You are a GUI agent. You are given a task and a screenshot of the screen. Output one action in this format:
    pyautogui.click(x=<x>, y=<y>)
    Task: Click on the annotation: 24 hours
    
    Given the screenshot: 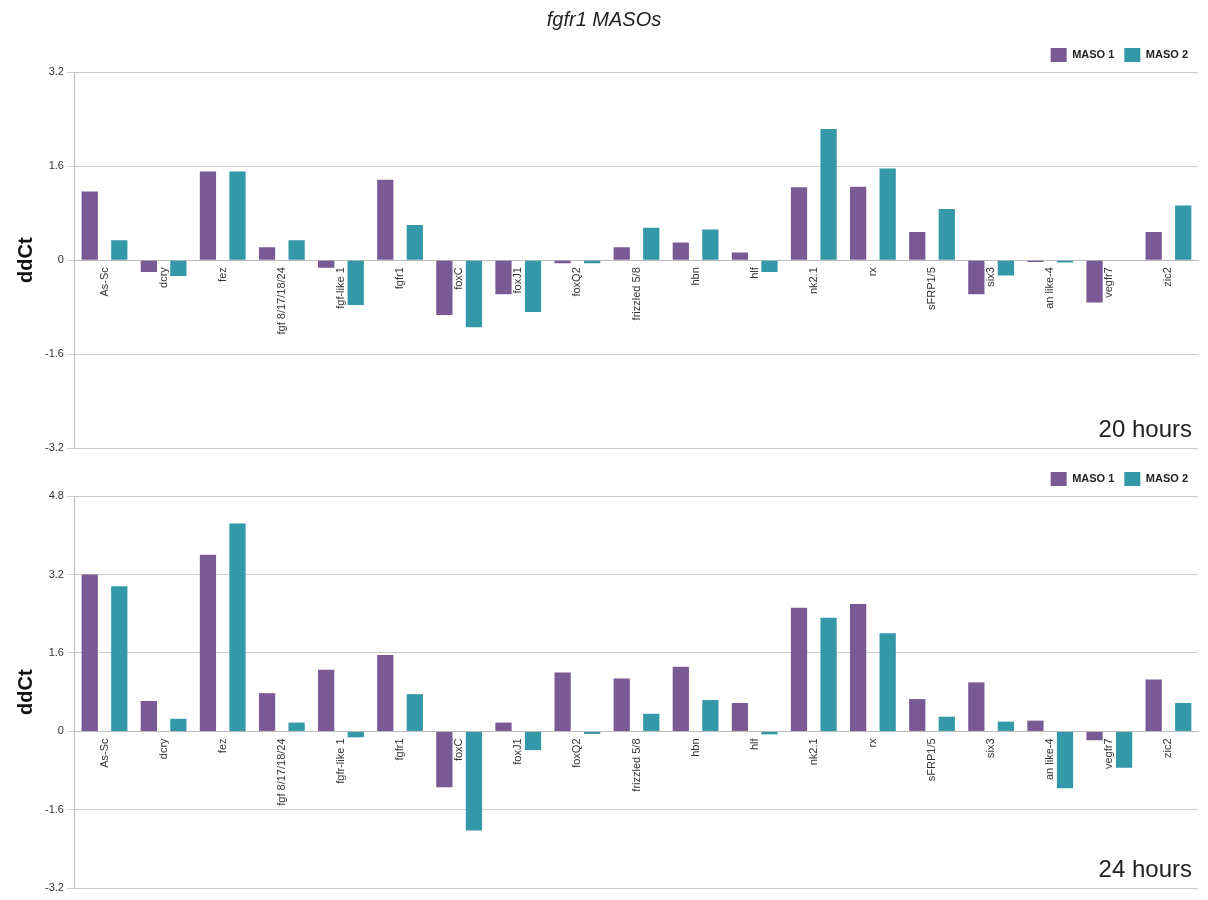 What is the action you would take?
    pyautogui.click(x=1145, y=869)
    